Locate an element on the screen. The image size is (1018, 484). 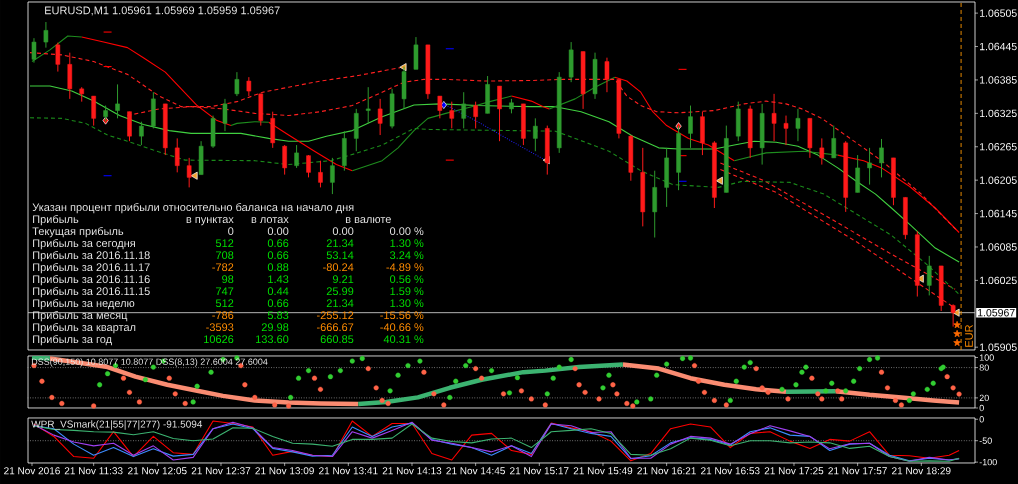
chart-title: WPR_VSmark(21|55|77|277) -91.5094 is located at coordinates (117, 425).